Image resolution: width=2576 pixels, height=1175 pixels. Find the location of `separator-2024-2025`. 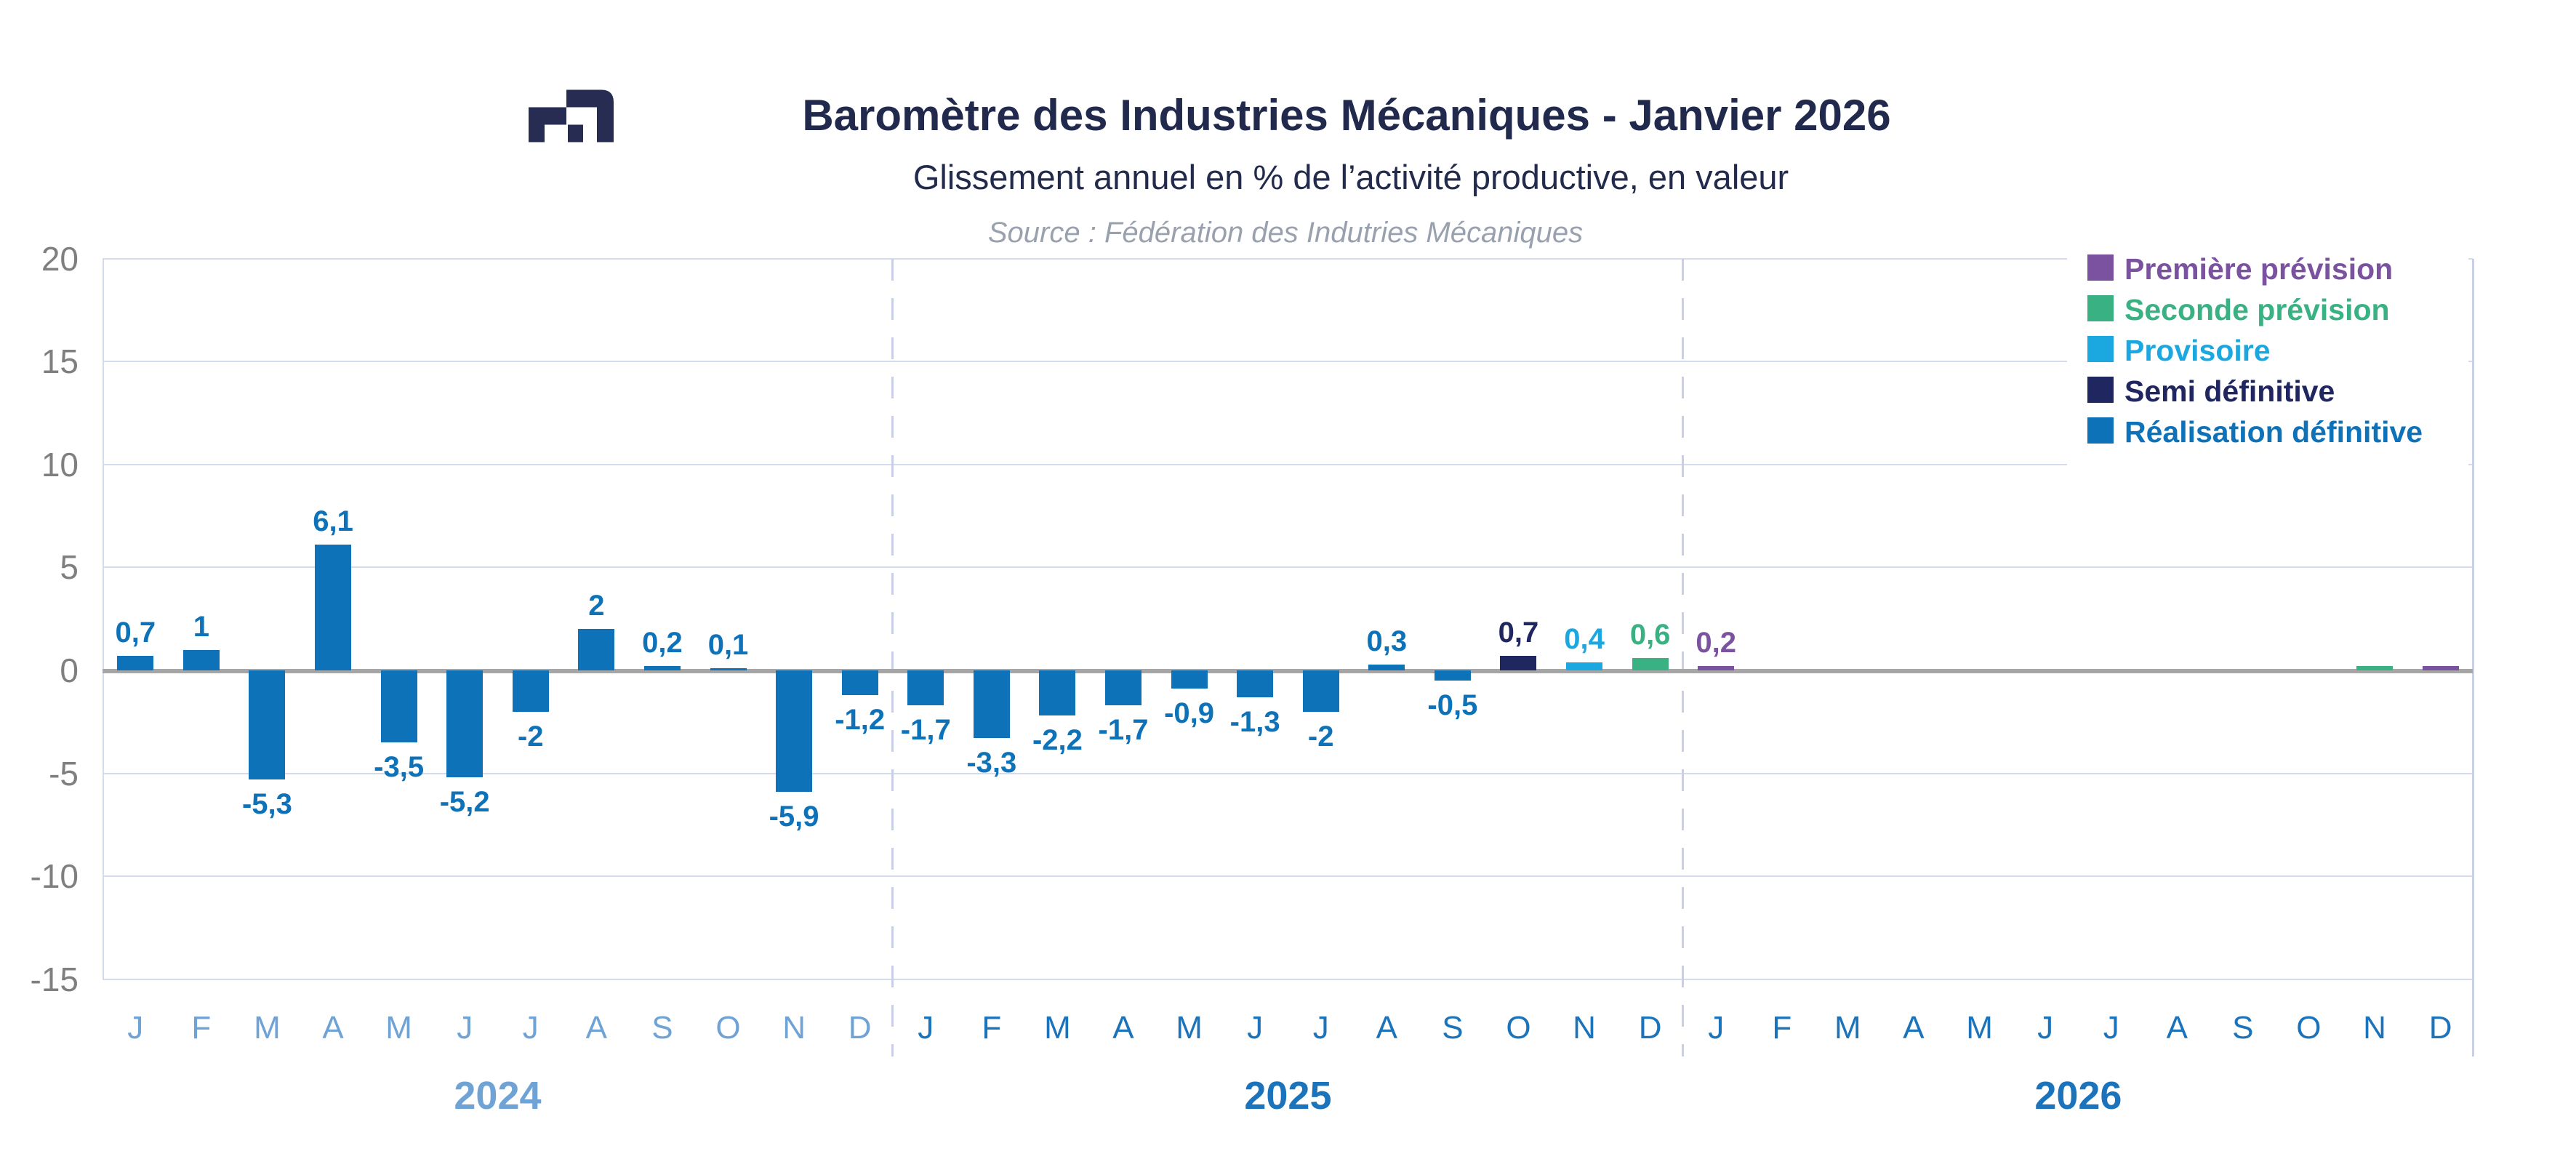

separator-2024-2025 is located at coordinates (893, 658).